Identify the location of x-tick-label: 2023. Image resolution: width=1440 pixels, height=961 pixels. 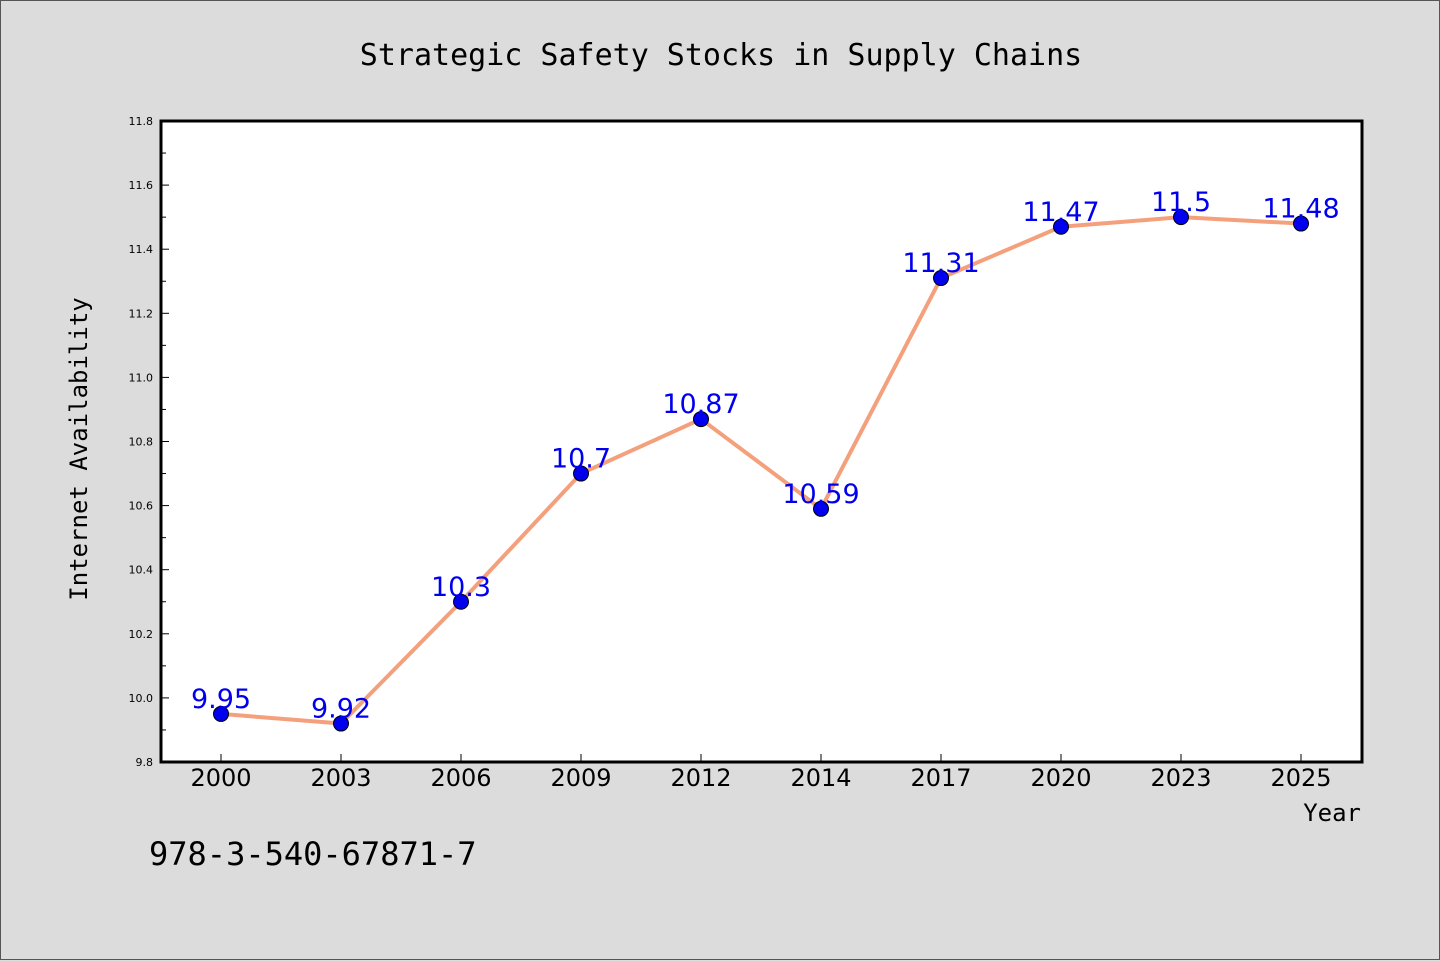
(1180, 778).